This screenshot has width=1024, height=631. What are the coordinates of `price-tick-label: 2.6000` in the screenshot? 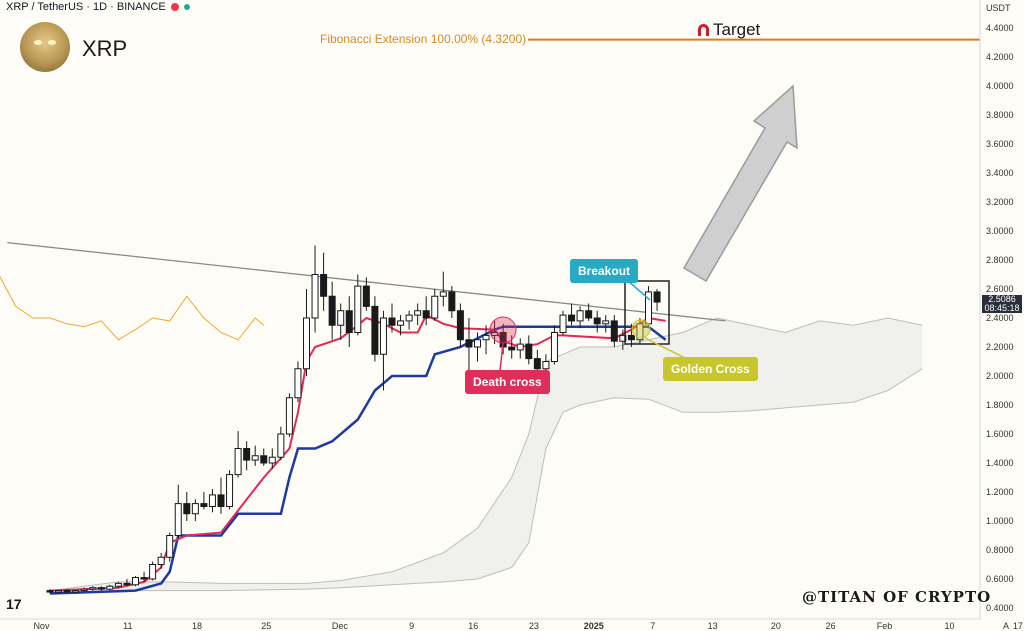 It's located at (1000, 289).